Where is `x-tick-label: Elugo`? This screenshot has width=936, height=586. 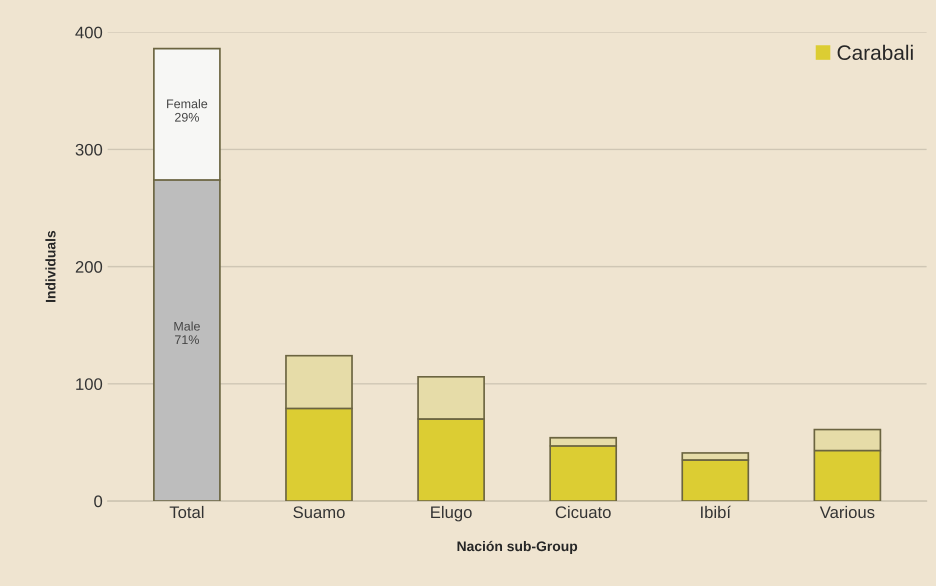 x-tick-label: Elugo is located at coordinates (451, 514).